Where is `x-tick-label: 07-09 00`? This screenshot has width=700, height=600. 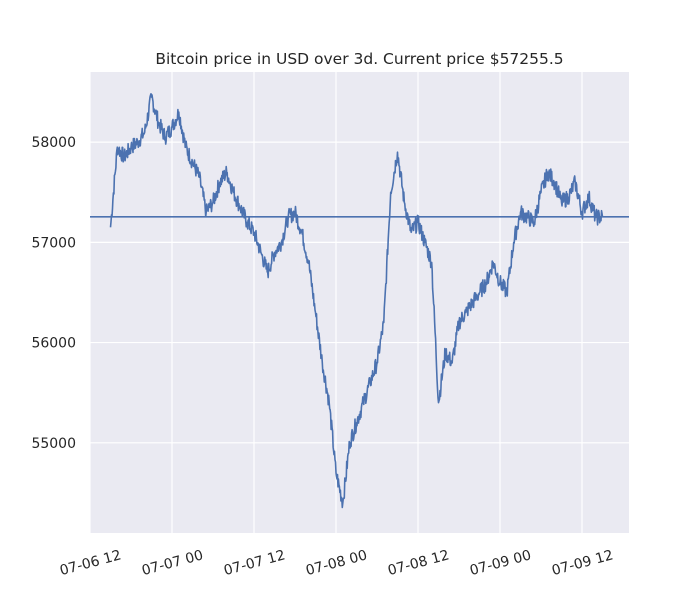
x-tick-label: 07-09 00 is located at coordinates (500, 563).